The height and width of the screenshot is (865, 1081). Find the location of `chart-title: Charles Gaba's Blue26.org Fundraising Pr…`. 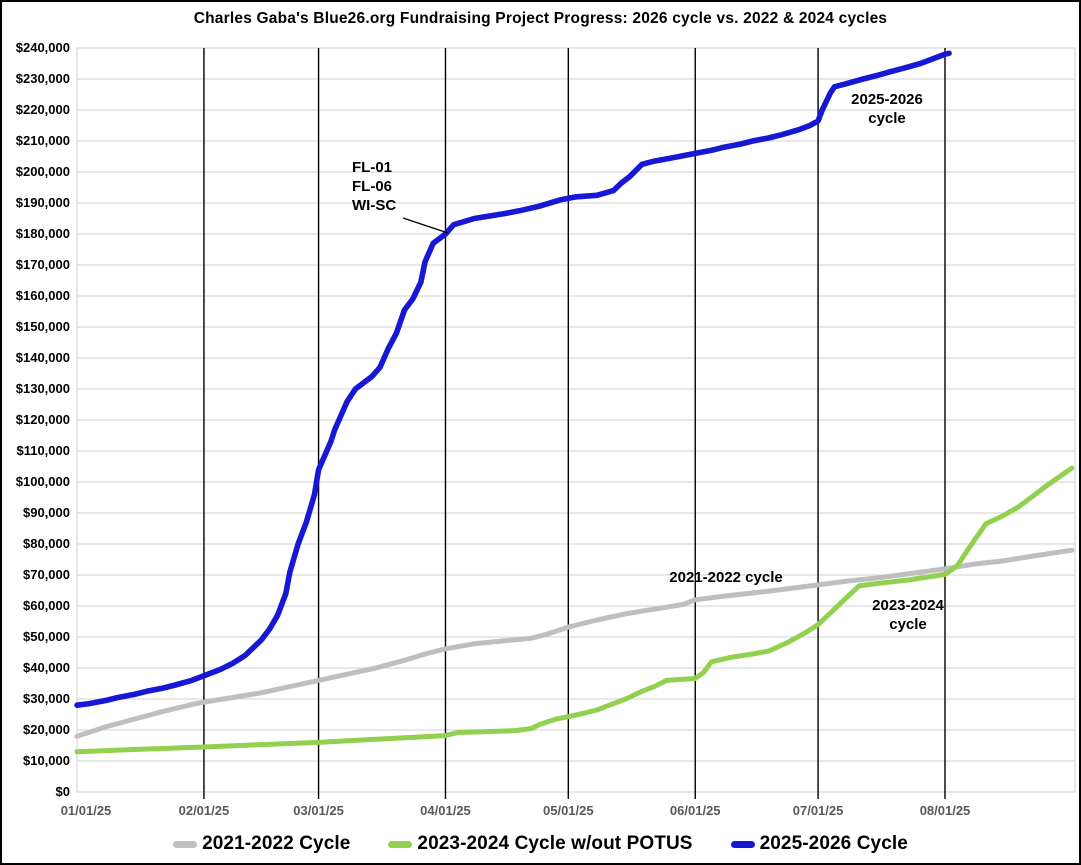

chart-title: Charles Gaba's Blue26.org Fundraising Pr… is located at coordinates (540, 18).